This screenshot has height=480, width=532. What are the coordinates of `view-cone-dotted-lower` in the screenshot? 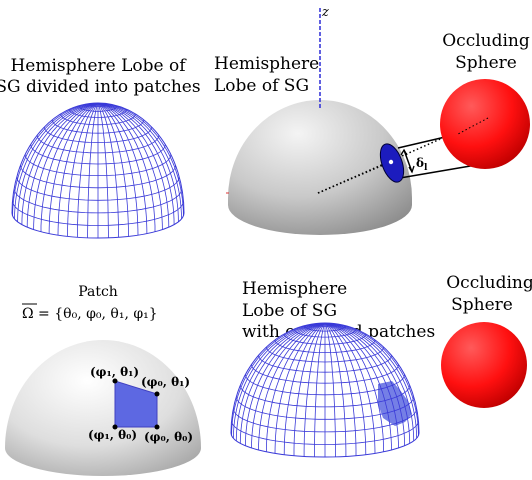 It's located at (353, 178).